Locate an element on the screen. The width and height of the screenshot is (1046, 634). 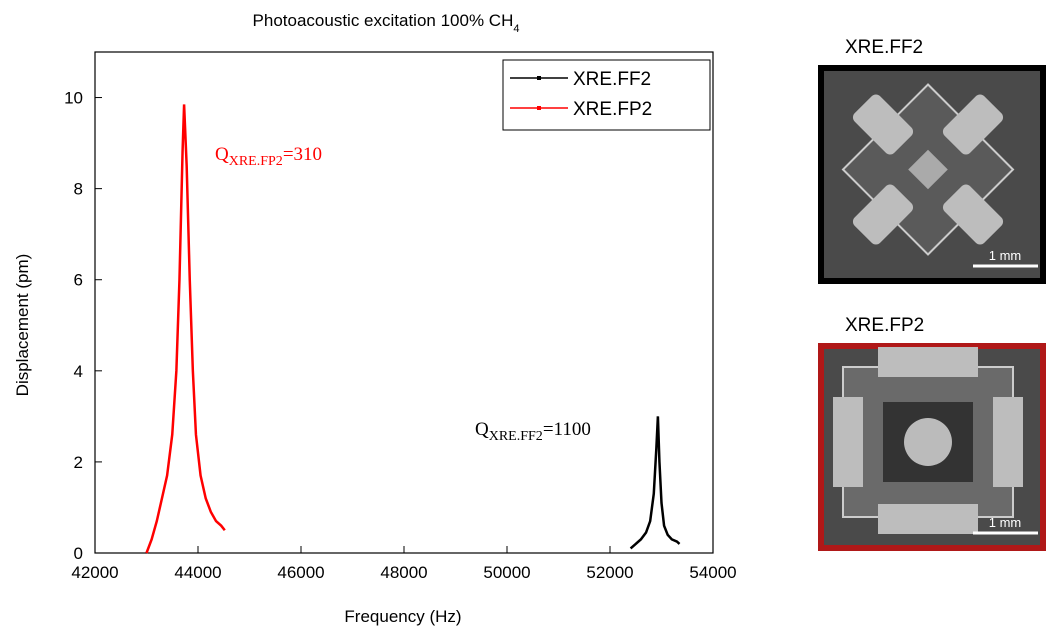
y-tick-label: 8 is located at coordinates (78, 189).